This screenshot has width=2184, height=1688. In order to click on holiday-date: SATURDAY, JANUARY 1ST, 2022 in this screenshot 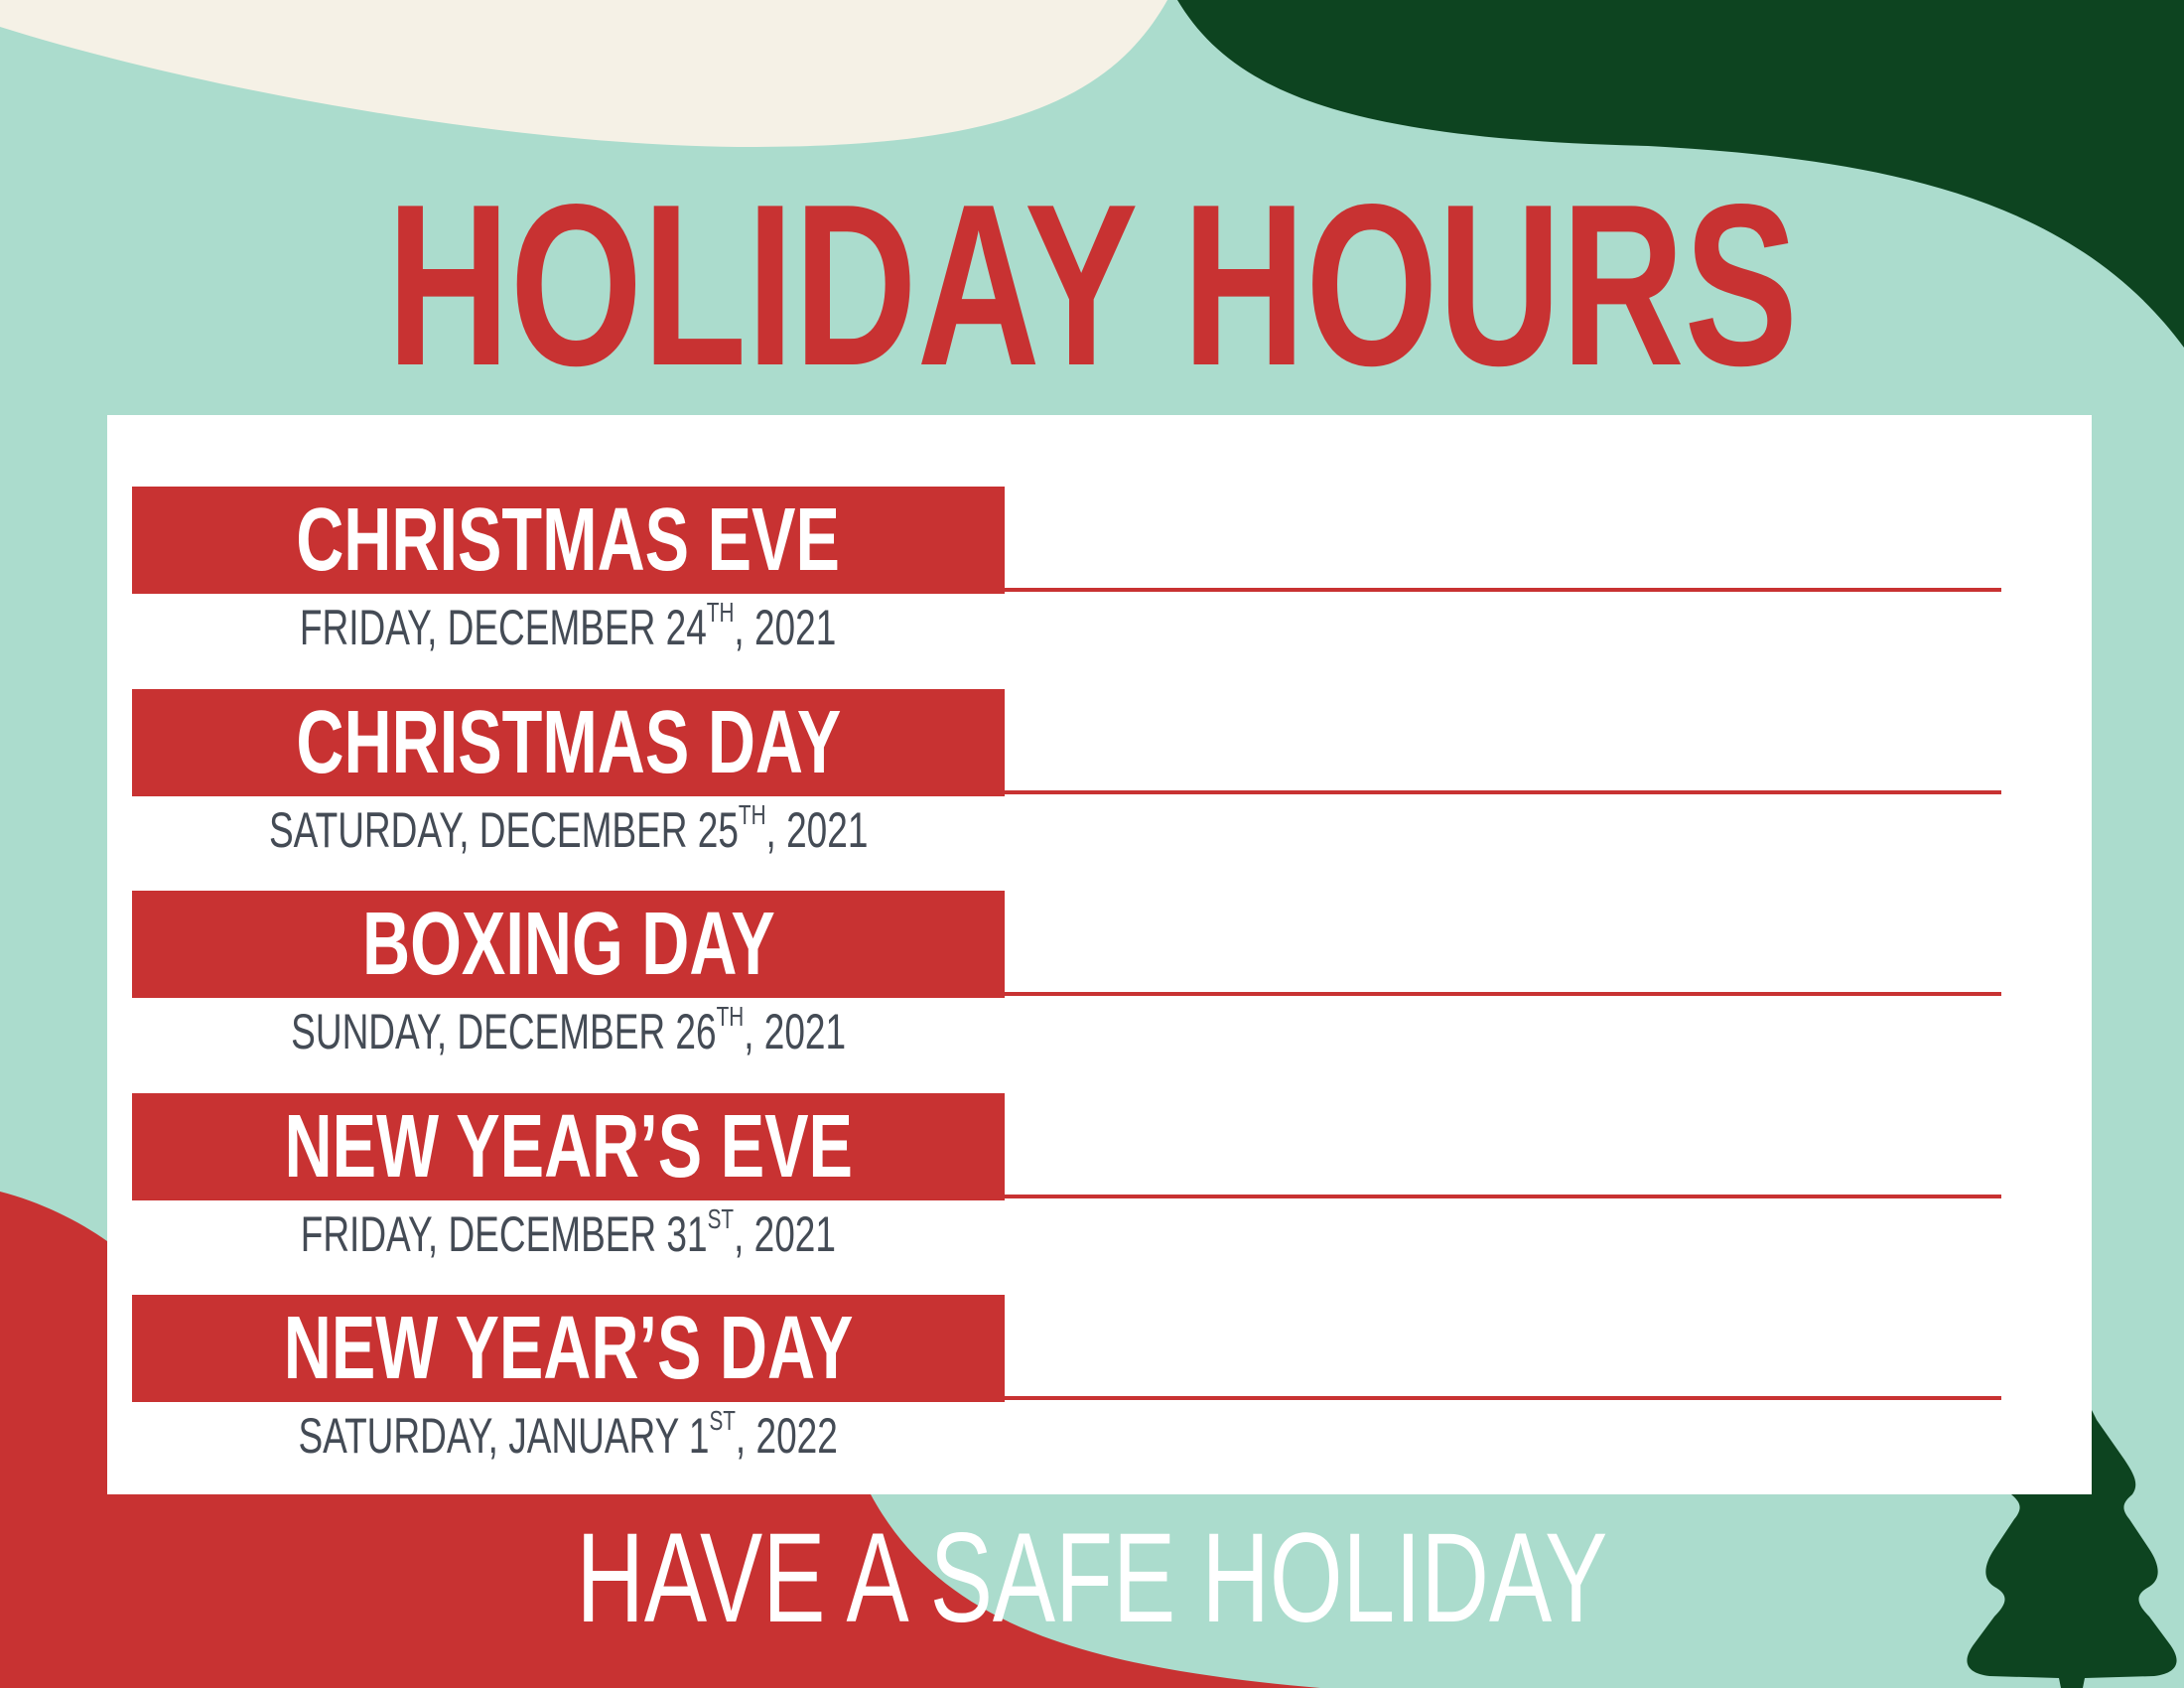, I will do `click(568, 1436)`.